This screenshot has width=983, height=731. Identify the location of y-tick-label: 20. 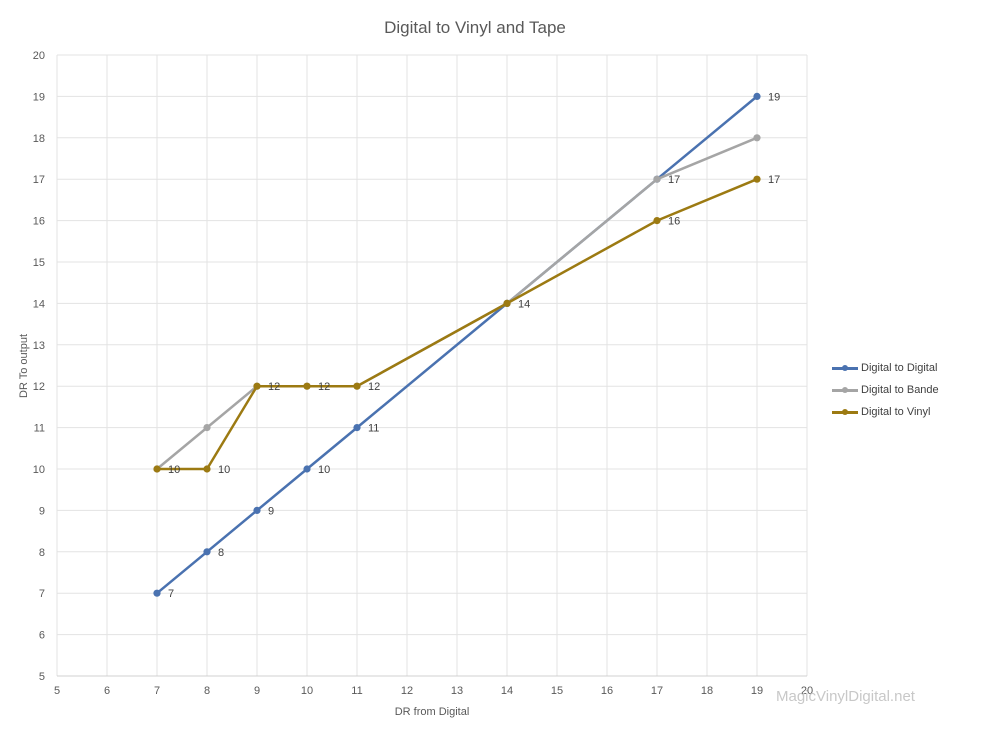
(39, 56).